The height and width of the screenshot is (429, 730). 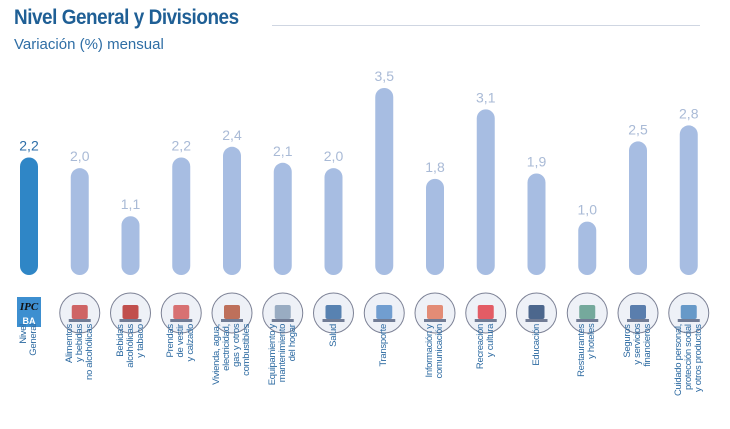 I want to click on data-label: 2,5, so click(x=638, y=129).